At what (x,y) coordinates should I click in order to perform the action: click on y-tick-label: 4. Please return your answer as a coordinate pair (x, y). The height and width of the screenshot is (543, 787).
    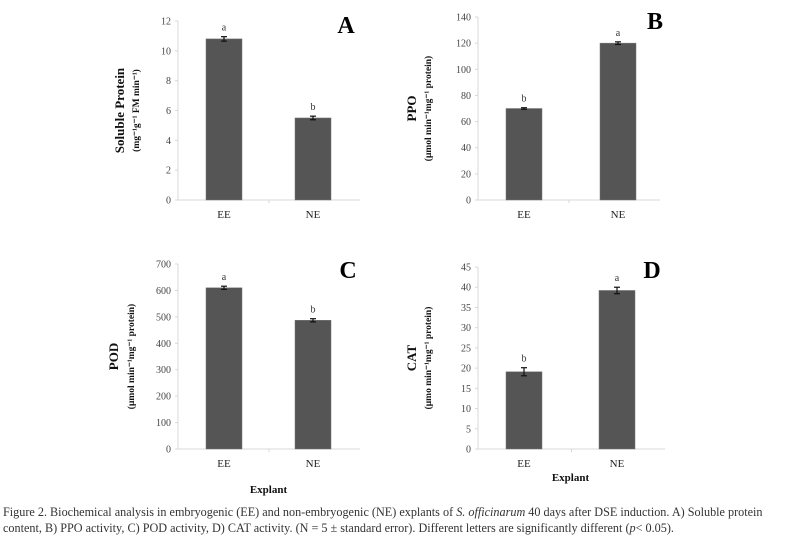
    Looking at the image, I should click on (168, 141).